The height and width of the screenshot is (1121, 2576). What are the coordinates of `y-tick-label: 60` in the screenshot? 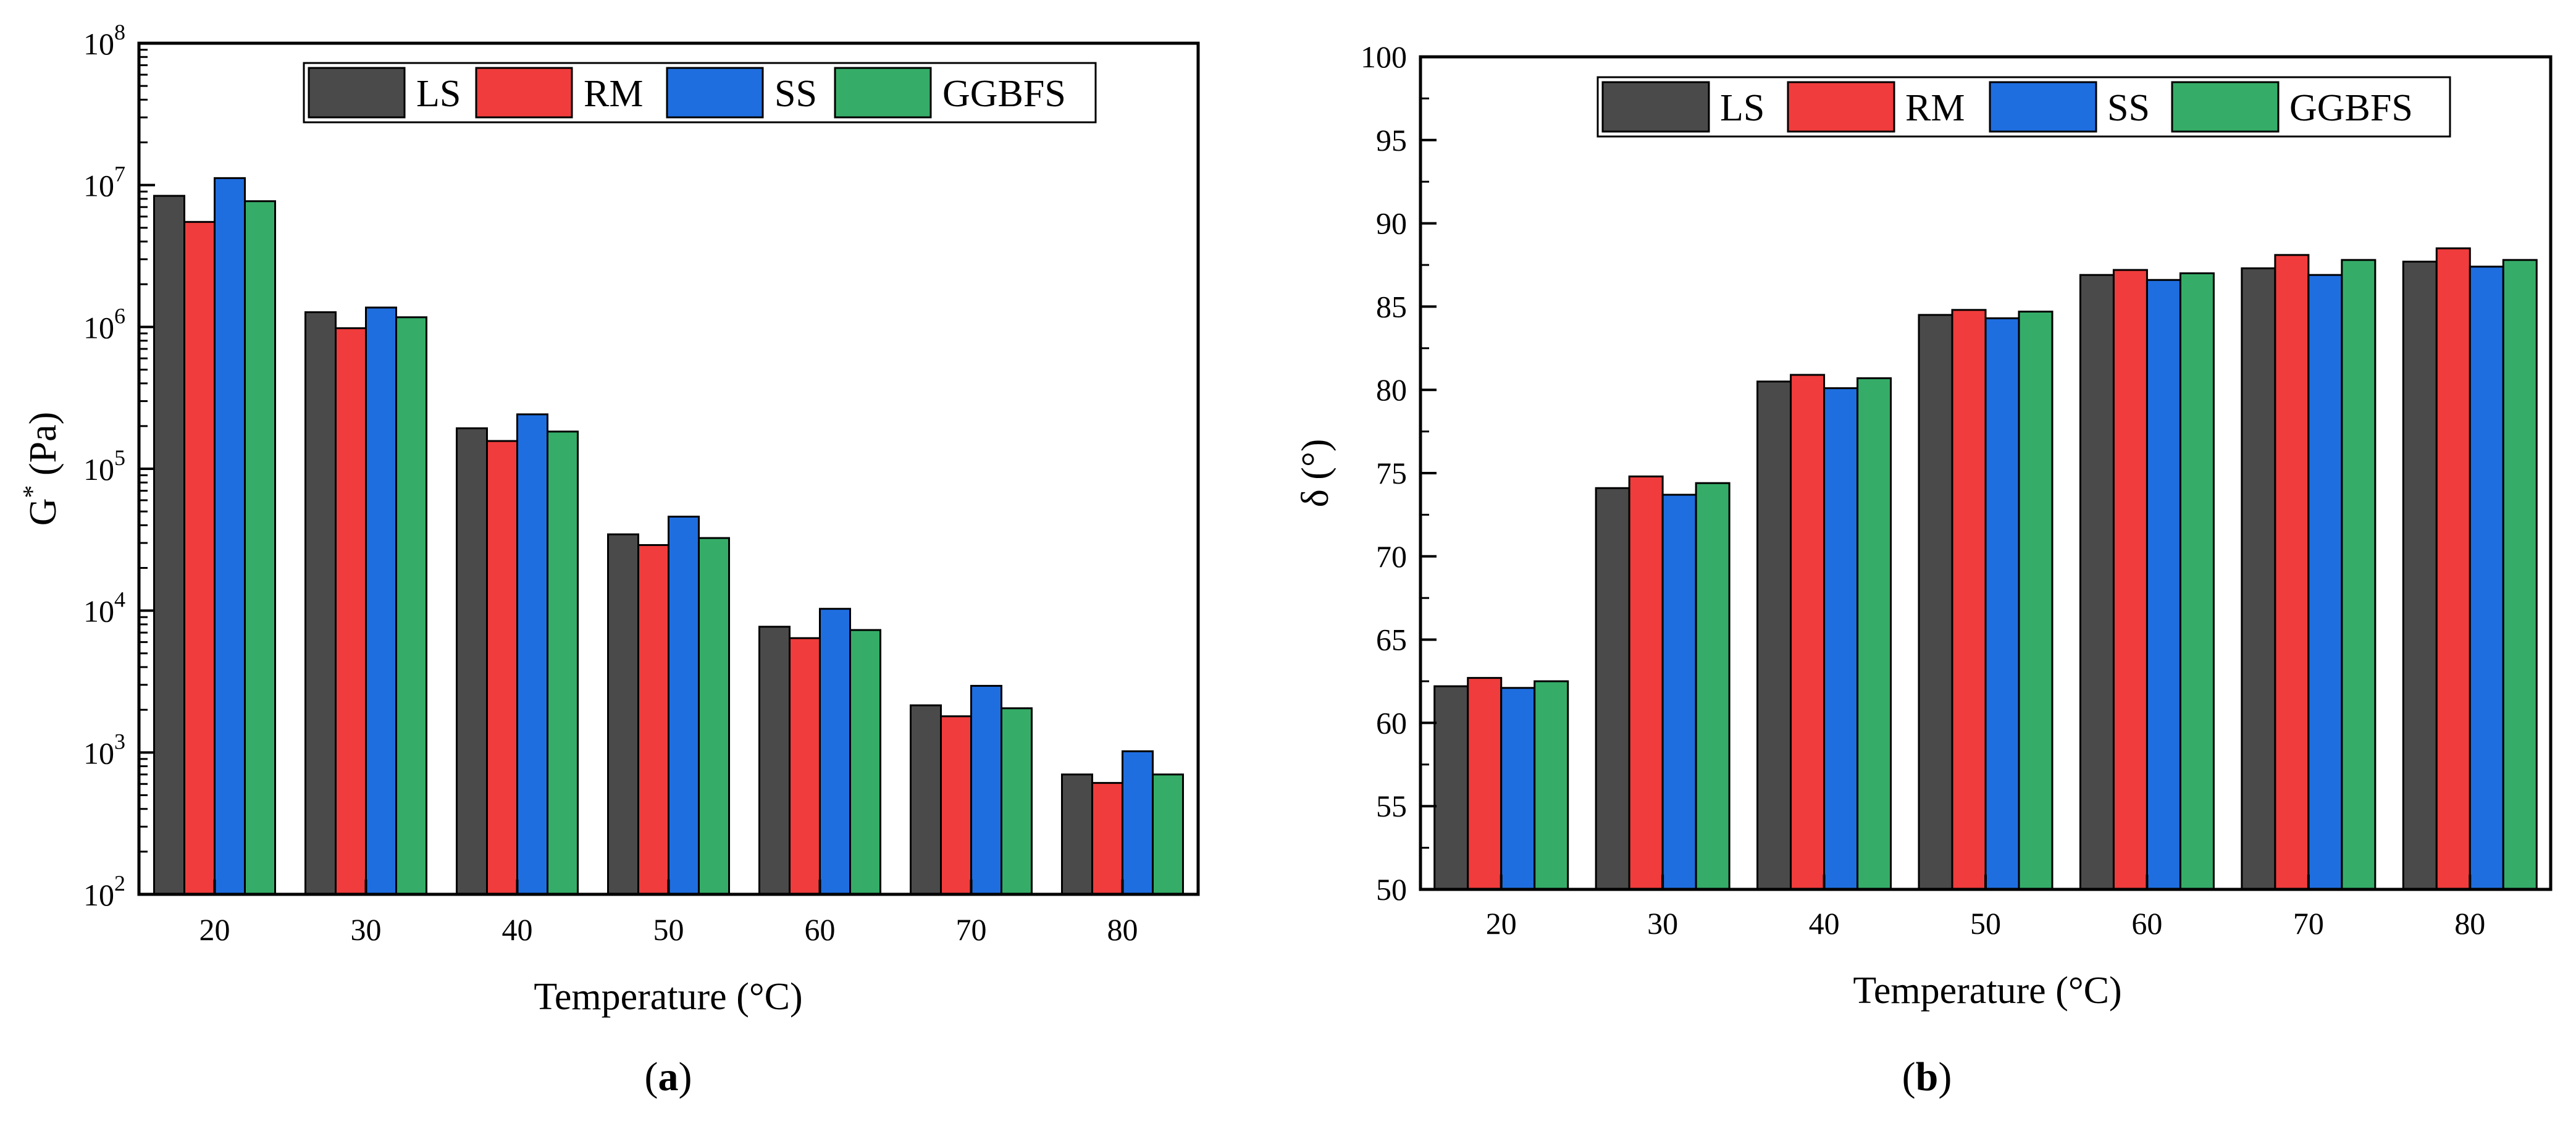 It's located at (1392, 723).